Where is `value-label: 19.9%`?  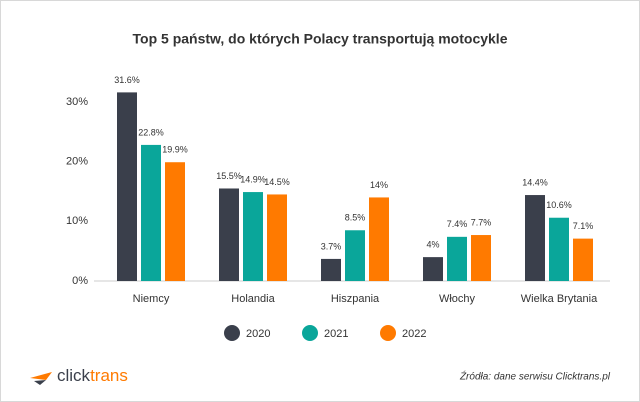 value-label: 19.9% is located at coordinates (175, 150).